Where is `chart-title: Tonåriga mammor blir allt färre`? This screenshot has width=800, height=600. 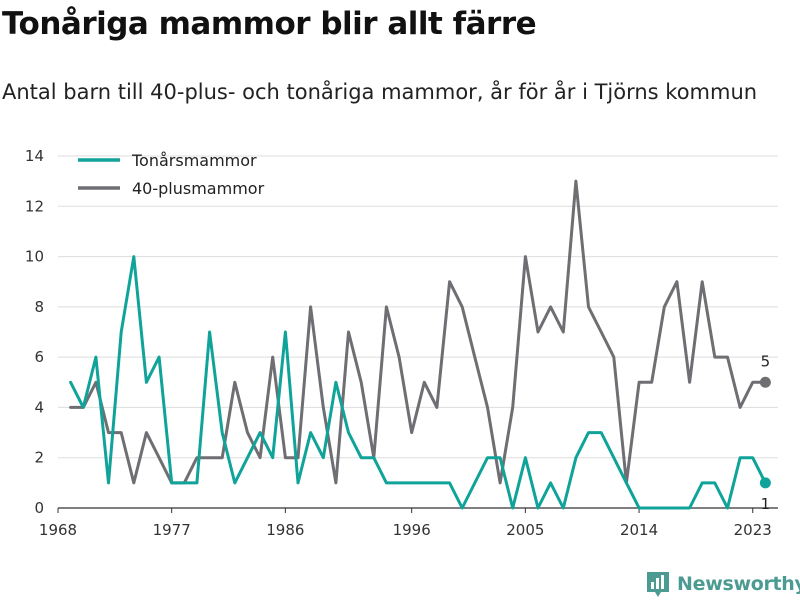 chart-title: Tonåriga mammor blir allt färre is located at coordinates (269, 24).